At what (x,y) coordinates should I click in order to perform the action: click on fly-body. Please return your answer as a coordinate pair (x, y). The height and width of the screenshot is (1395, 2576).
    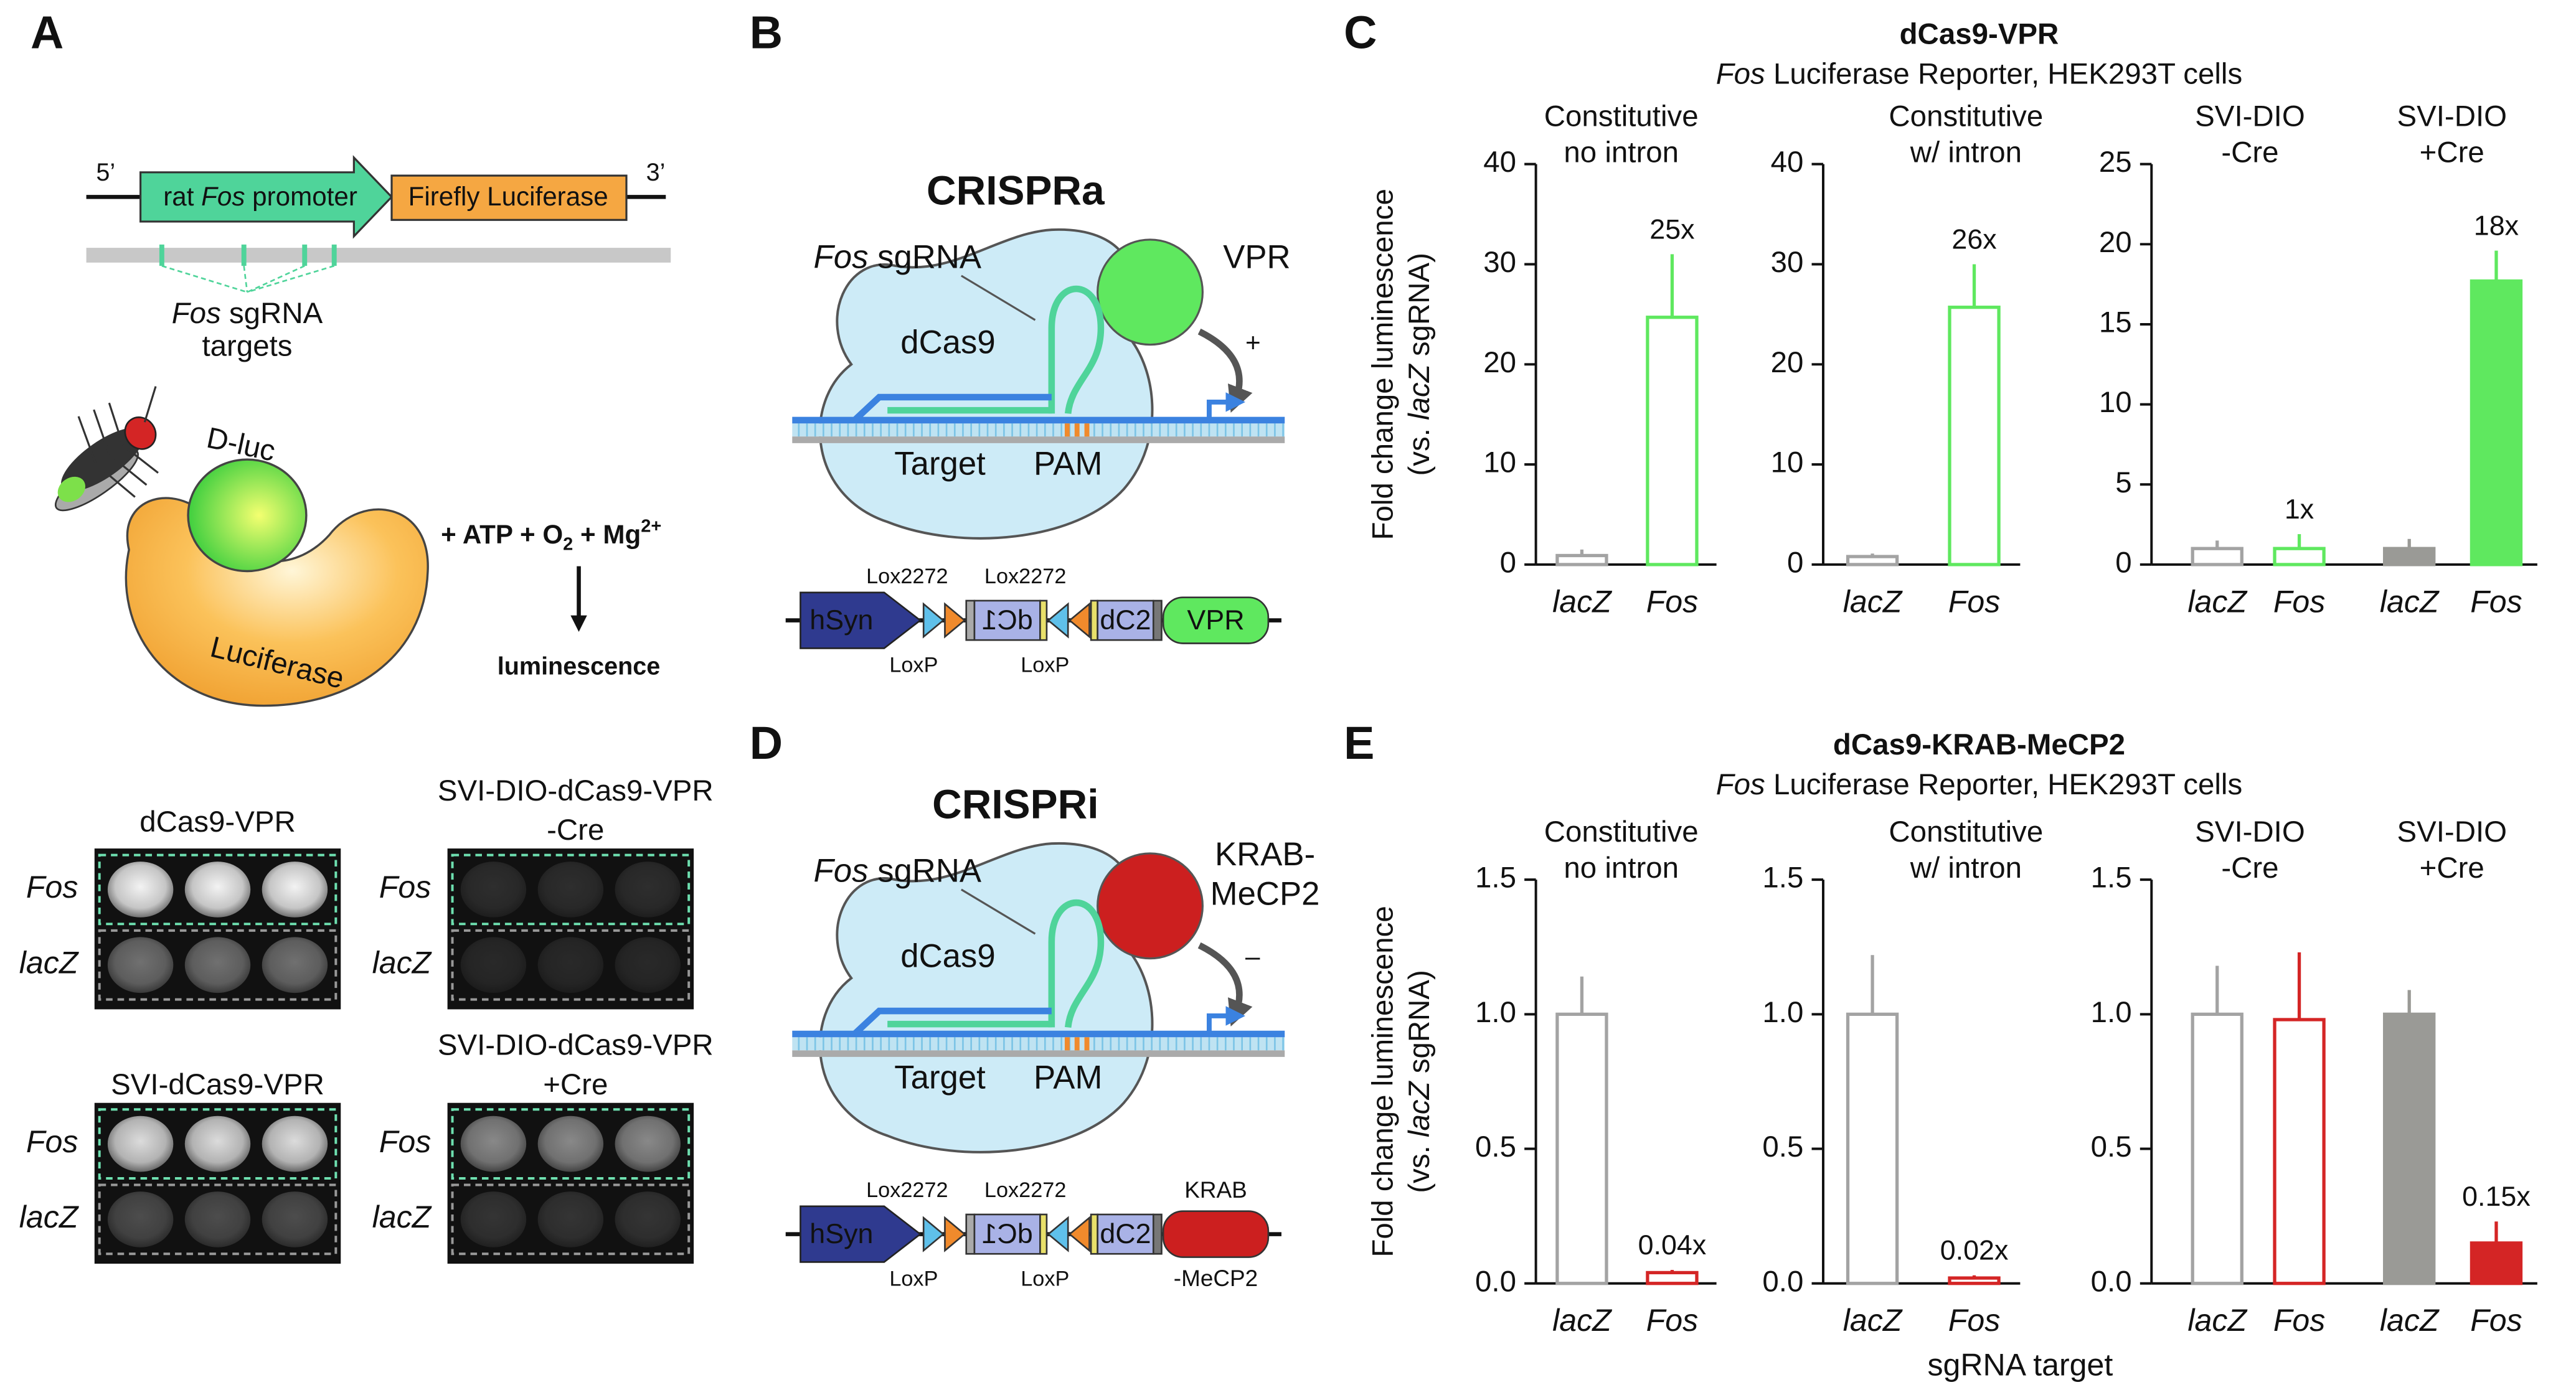
    Looking at the image, I should click on (102, 460).